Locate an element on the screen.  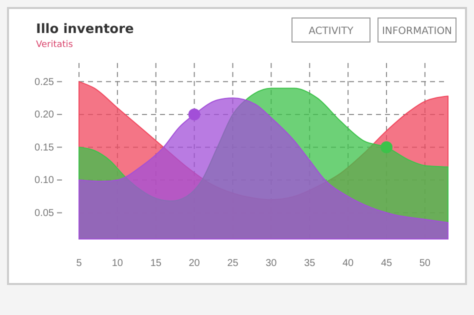
x-tick-label: 50 is located at coordinates (425, 264).